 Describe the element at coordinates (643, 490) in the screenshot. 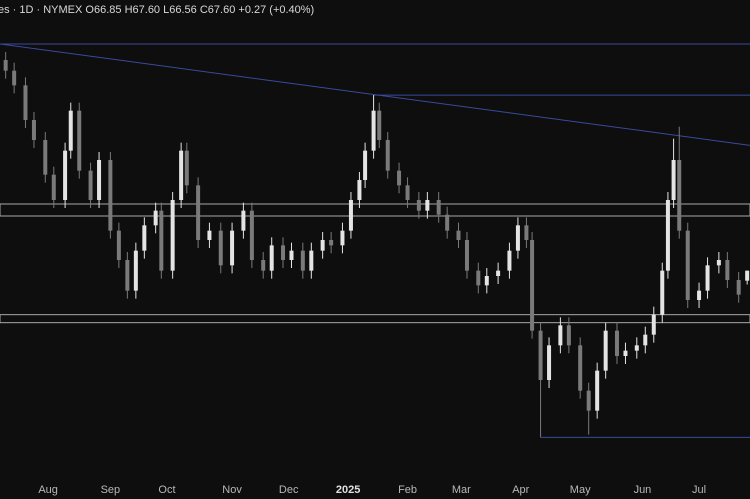

I see `x-tick-label: Jun` at that location.